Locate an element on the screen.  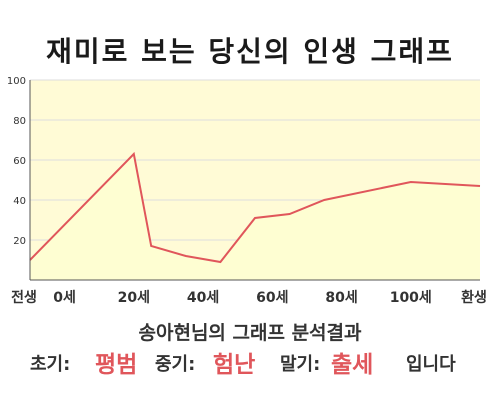
y-tick-label: 40 is located at coordinates (19, 201).